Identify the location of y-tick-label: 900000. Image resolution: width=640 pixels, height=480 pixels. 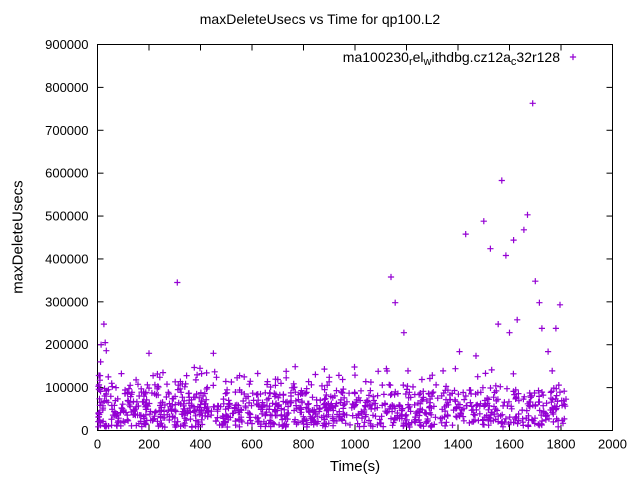
(66, 44).